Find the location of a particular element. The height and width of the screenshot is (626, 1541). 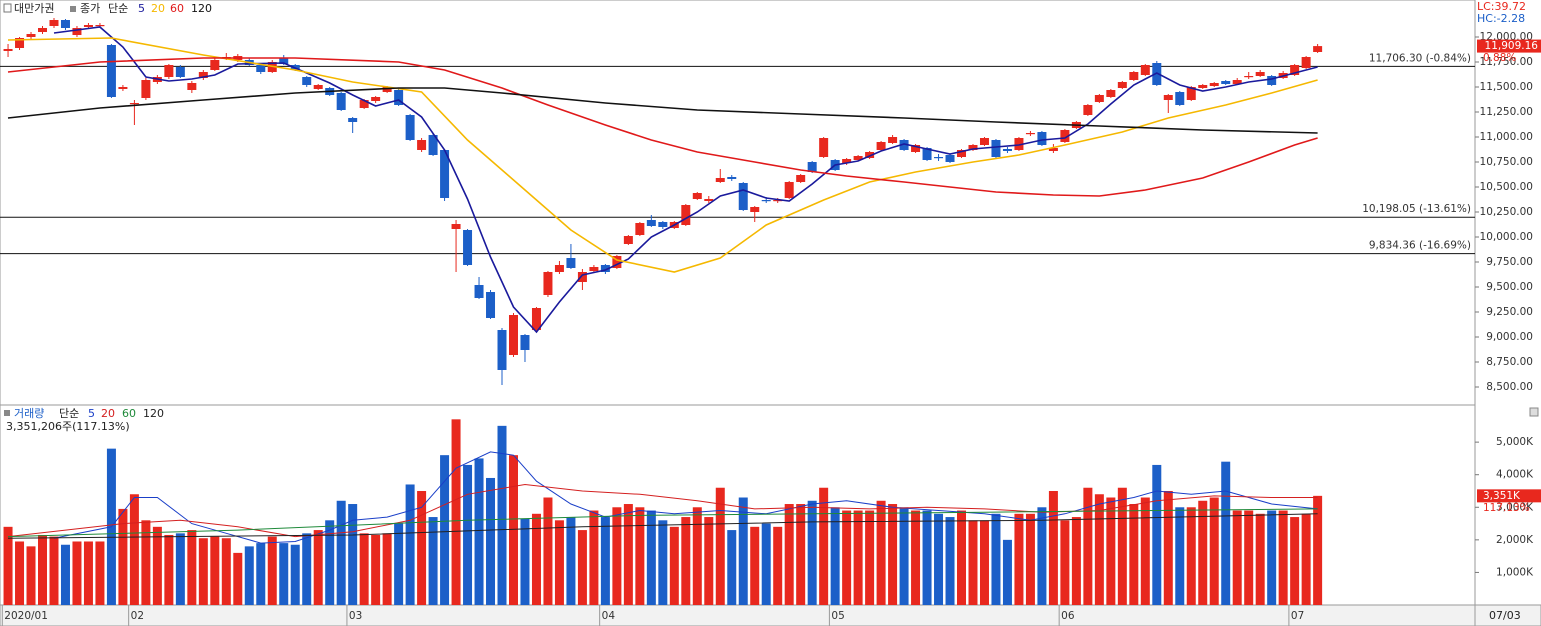

legend-entry: 60 is located at coordinates (129, 413).